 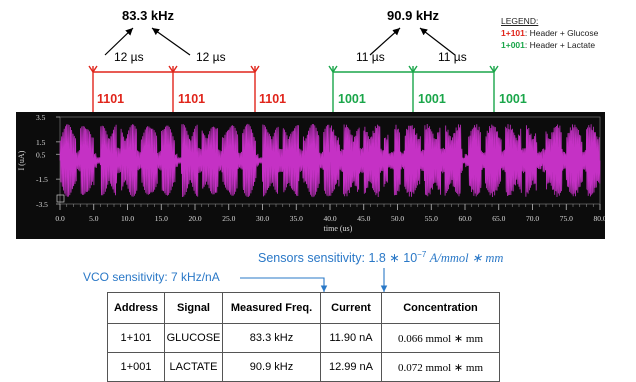 What do you see at coordinates (560, 45) in the screenshot?
I see `legend-text-lactate: : Header + Lactate` at bounding box center [560, 45].